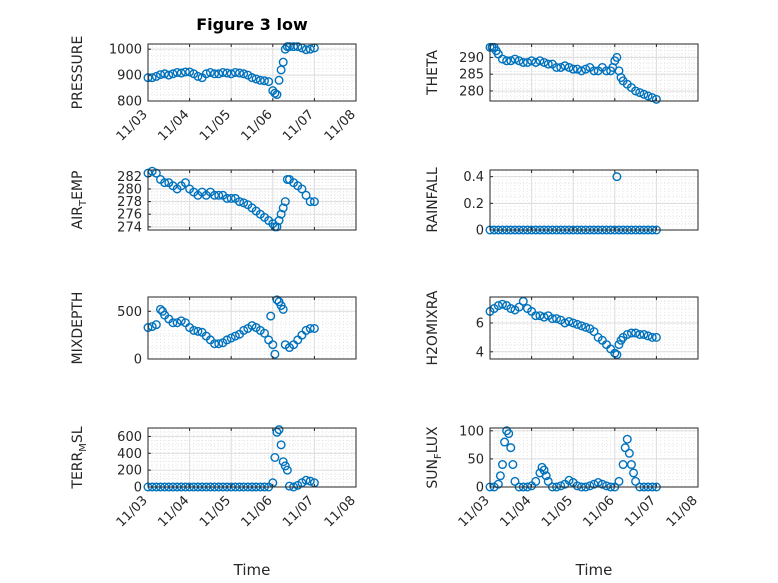  Describe the element at coordinates (594, 457) in the screenshot. I see `plot-area` at that location.